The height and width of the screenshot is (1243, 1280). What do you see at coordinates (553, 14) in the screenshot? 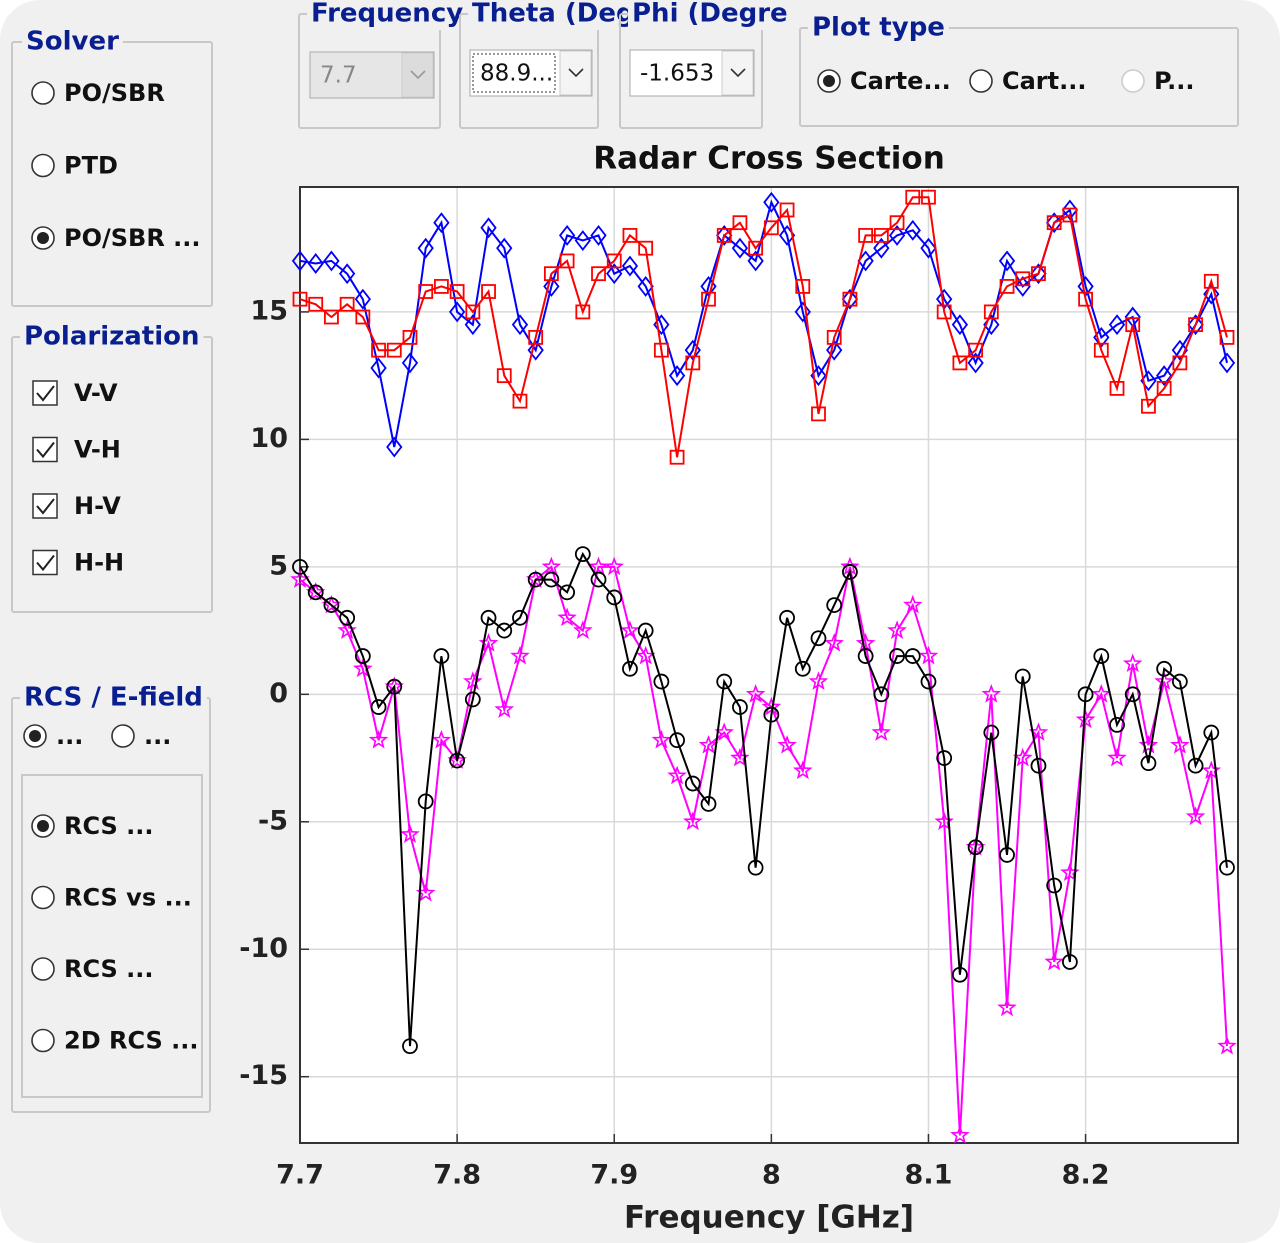
I see `group-title: Theta (Deg` at bounding box center [553, 14].